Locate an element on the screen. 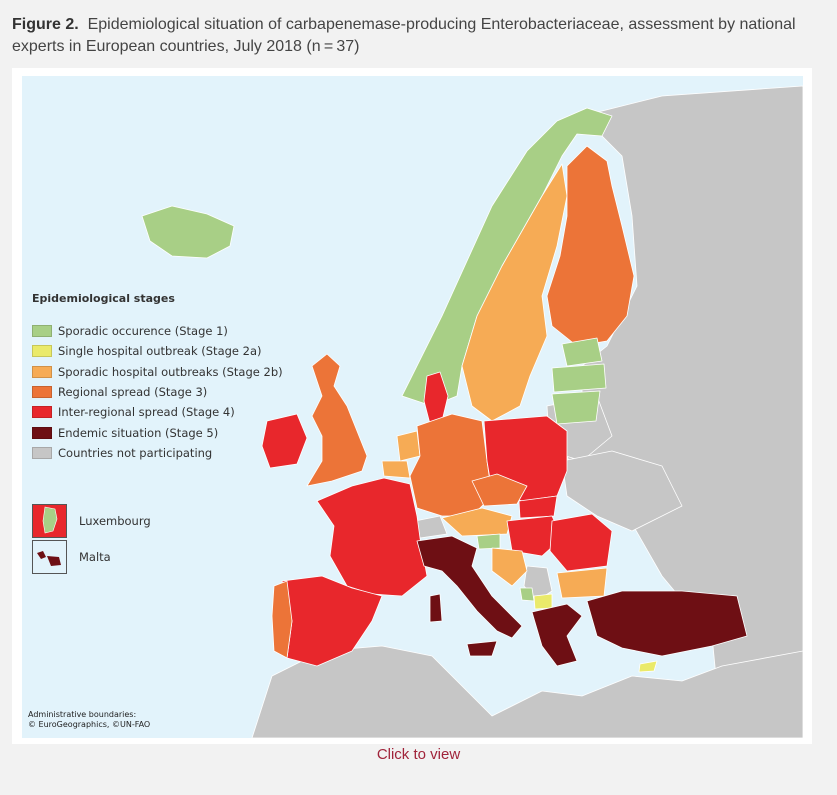 The image size is (837, 795). legend-item: Regional spread (Stage 3) is located at coordinates (182, 392).